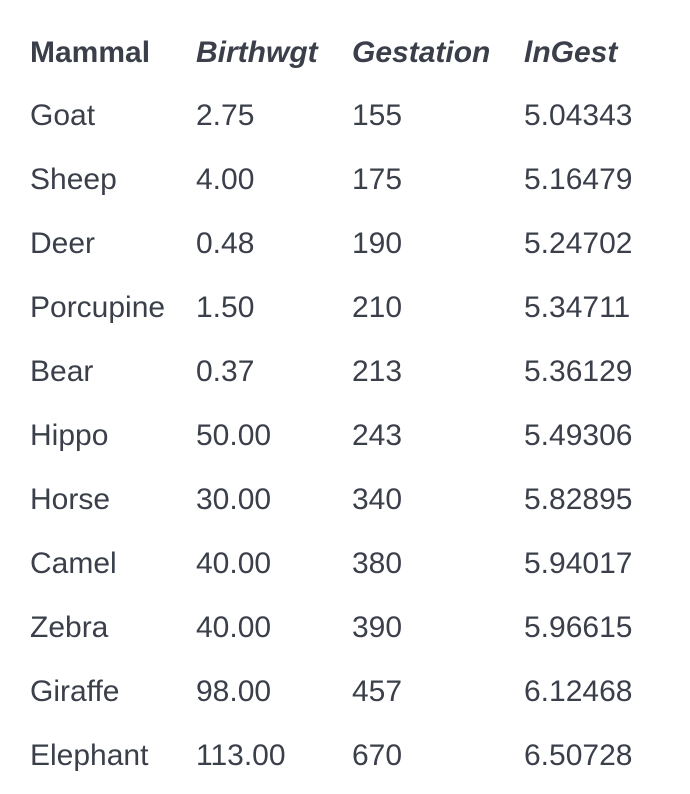 Image resolution: width=690 pixels, height=794 pixels. What do you see at coordinates (73, 179) in the screenshot?
I see `cell-mammal: Sheep` at bounding box center [73, 179].